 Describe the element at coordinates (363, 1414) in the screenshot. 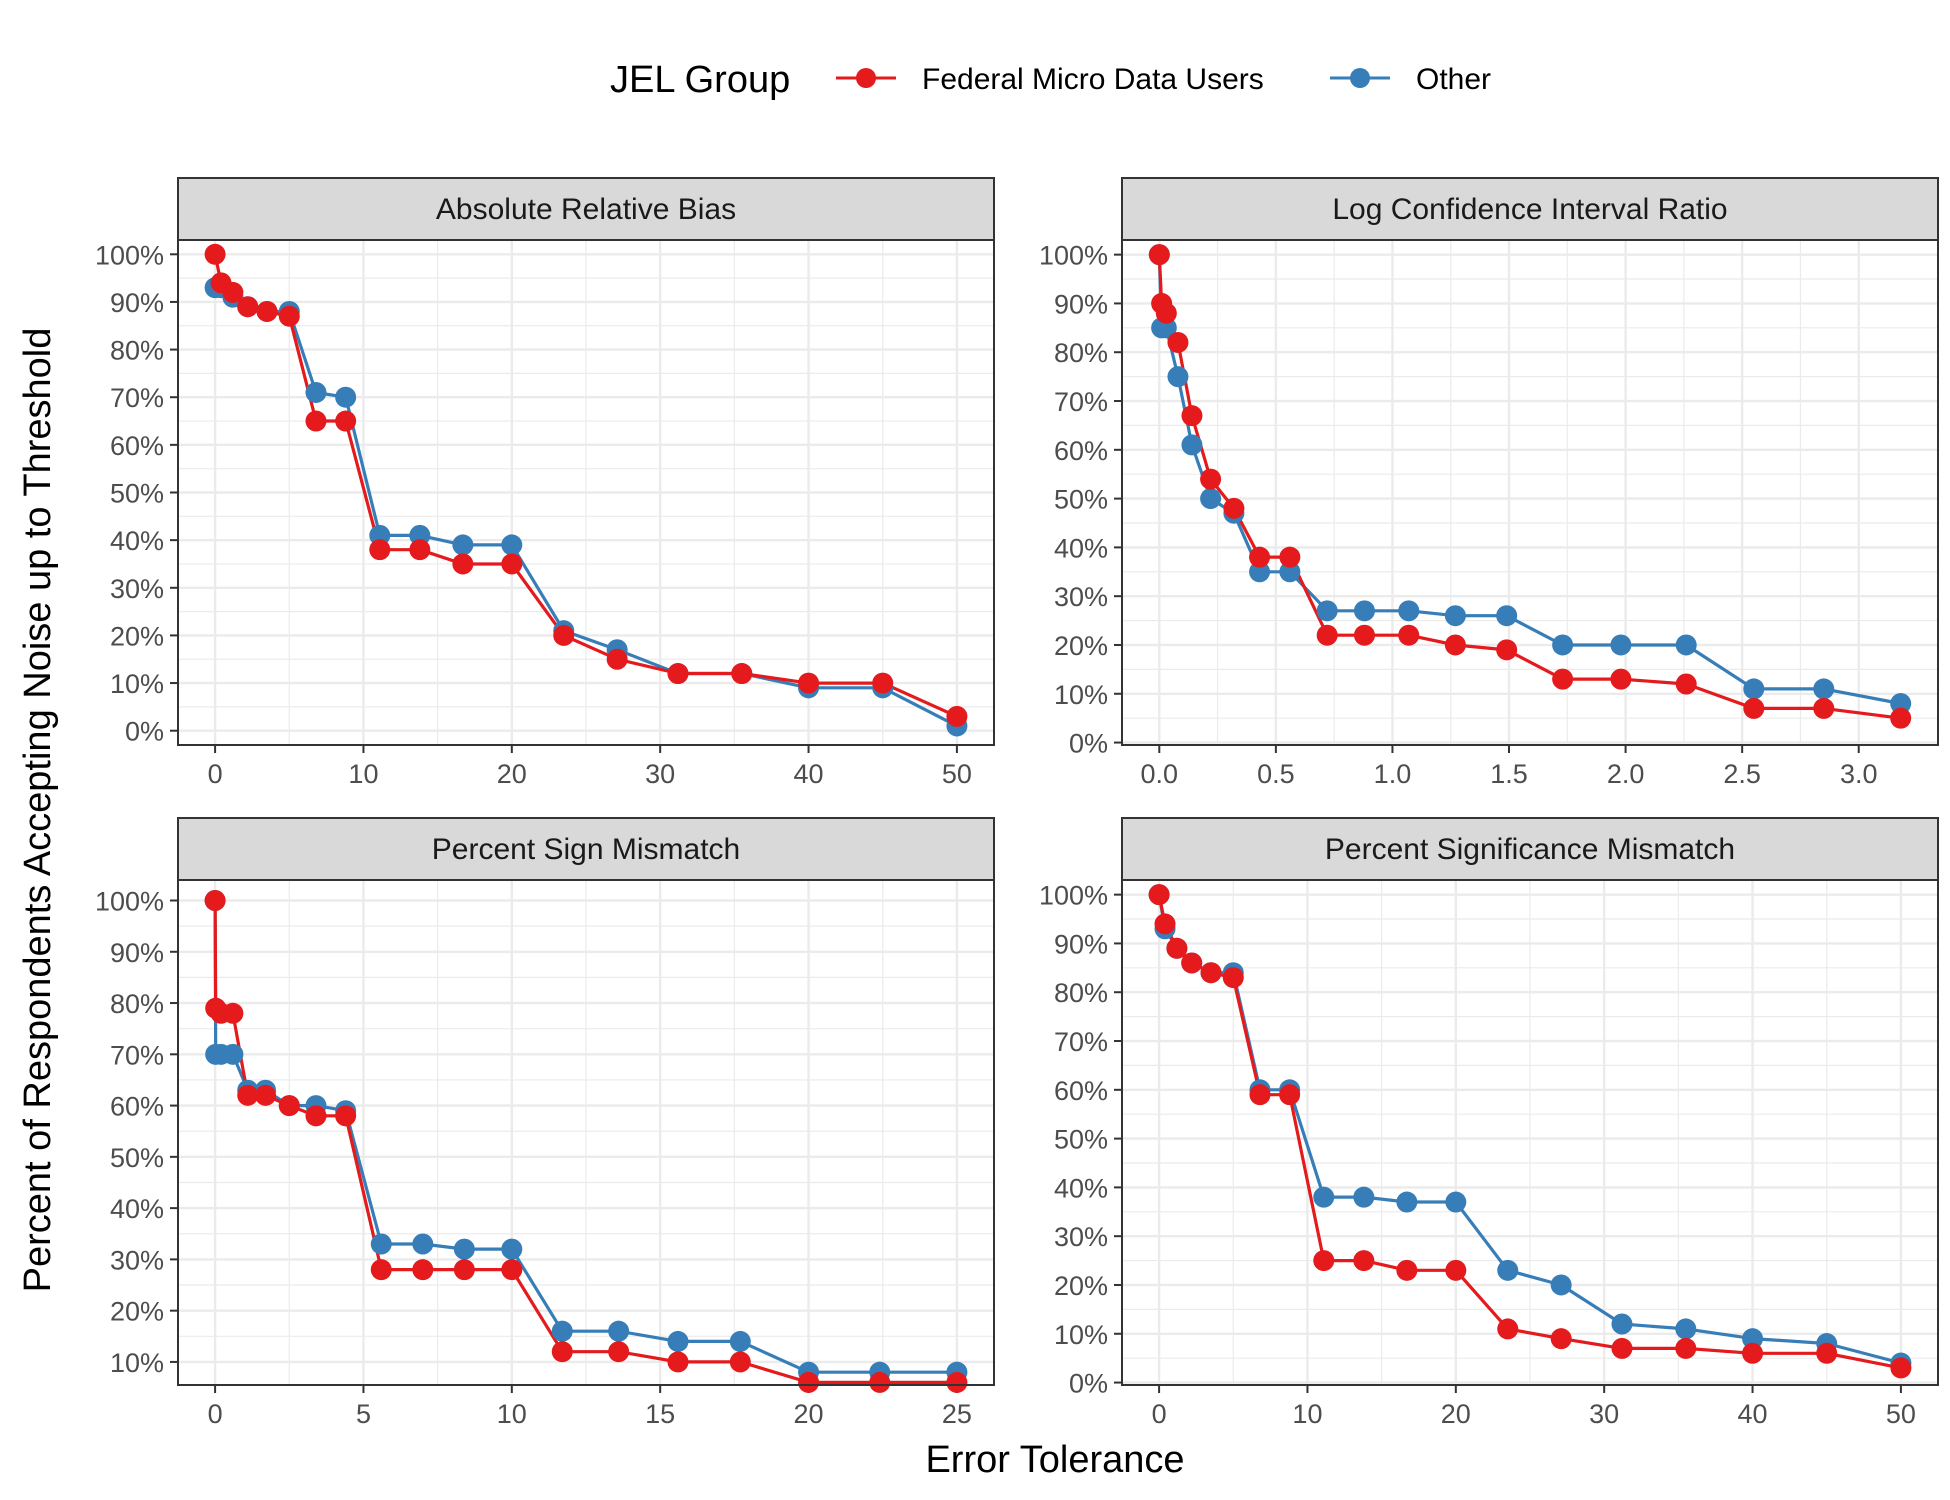

I see `x-tick-label: 5` at that location.